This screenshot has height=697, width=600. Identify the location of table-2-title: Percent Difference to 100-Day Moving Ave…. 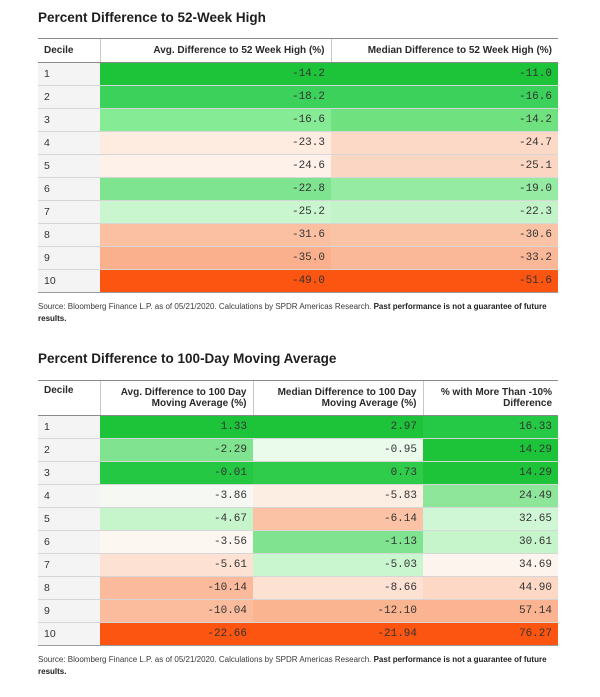
(187, 358).